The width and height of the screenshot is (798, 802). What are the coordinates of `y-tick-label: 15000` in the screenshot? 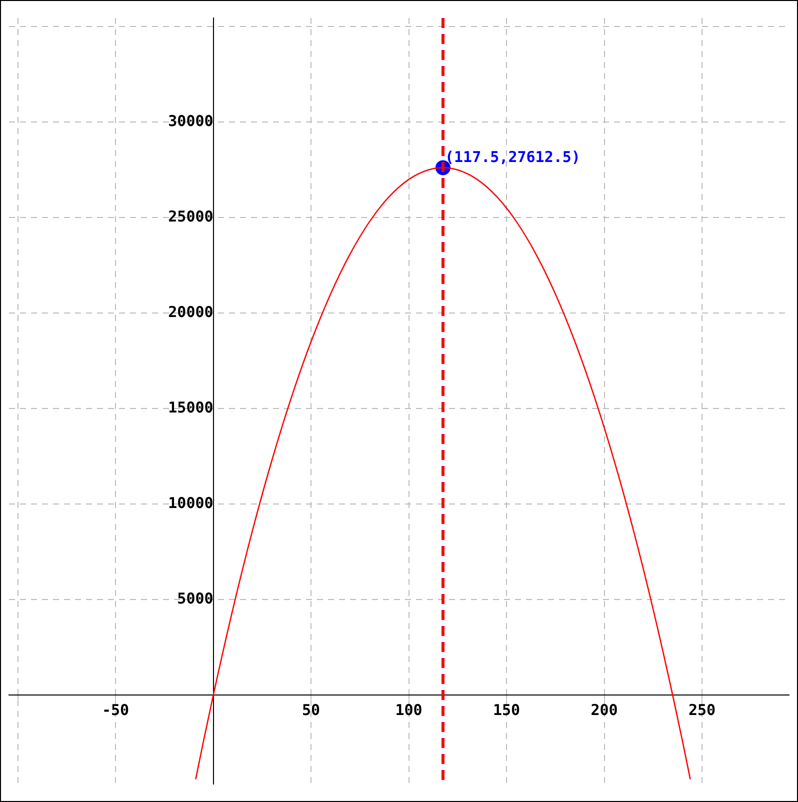 It's located at (191, 407).